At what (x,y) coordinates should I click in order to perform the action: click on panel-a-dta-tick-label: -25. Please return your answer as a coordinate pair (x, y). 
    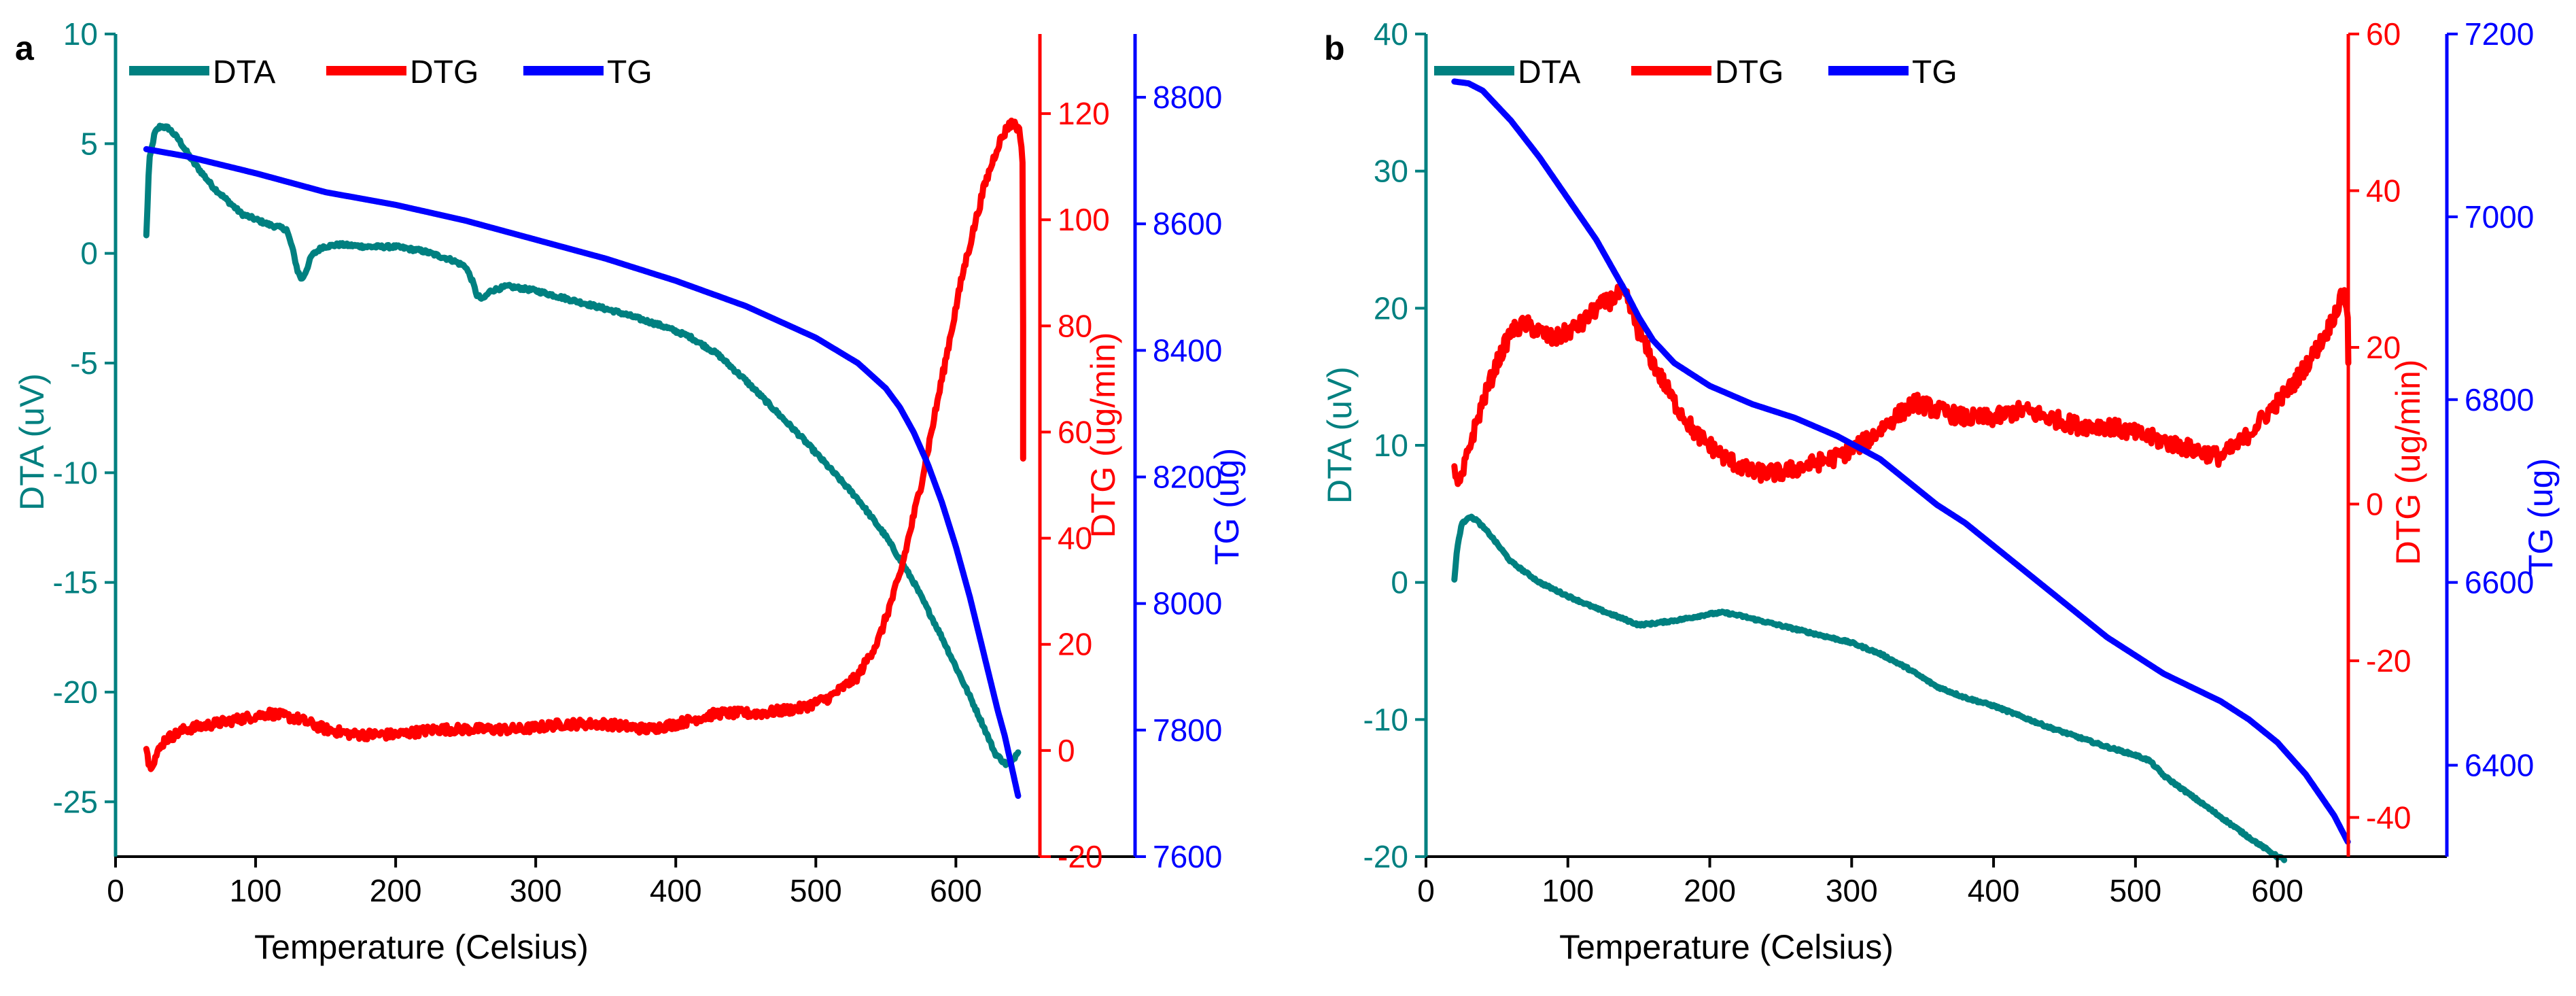
    Looking at the image, I should click on (75, 801).